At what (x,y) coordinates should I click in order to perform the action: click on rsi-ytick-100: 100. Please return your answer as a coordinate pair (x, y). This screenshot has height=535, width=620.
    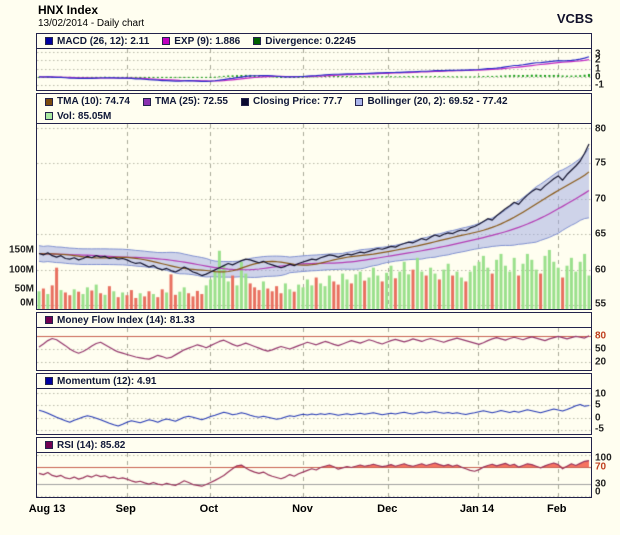
    Looking at the image, I should click on (603, 458).